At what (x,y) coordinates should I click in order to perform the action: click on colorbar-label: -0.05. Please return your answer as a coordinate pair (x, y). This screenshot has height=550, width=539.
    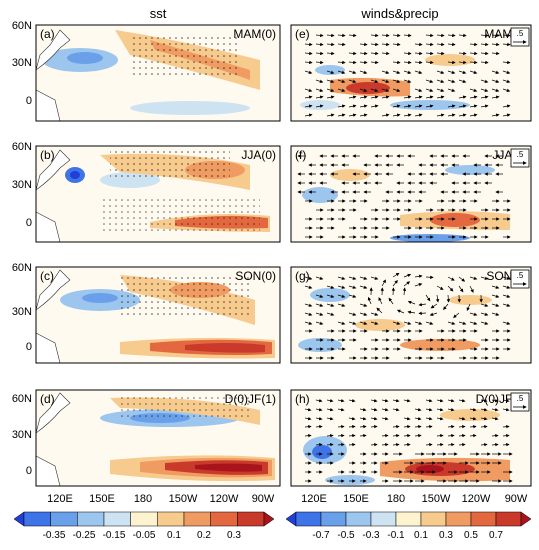
    Looking at the image, I should click on (144, 535).